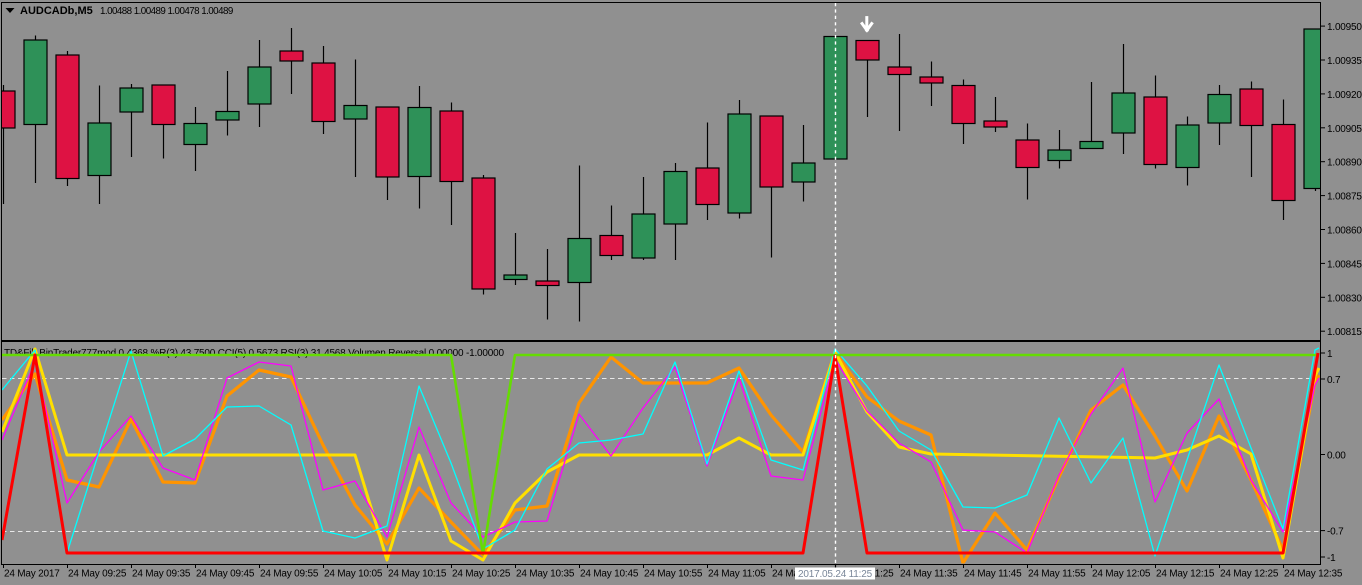 The height and width of the screenshot is (585, 1362). I want to click on svg-text:1.00488 1.00489 1.00478 1.0048: 1.00488 1.00489 1.00478 1.00489, so click(166, 11).